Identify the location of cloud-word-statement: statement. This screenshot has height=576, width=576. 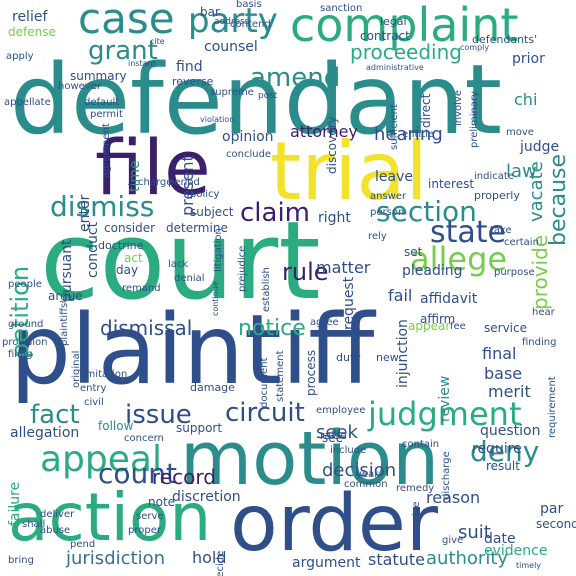
(280, 376).